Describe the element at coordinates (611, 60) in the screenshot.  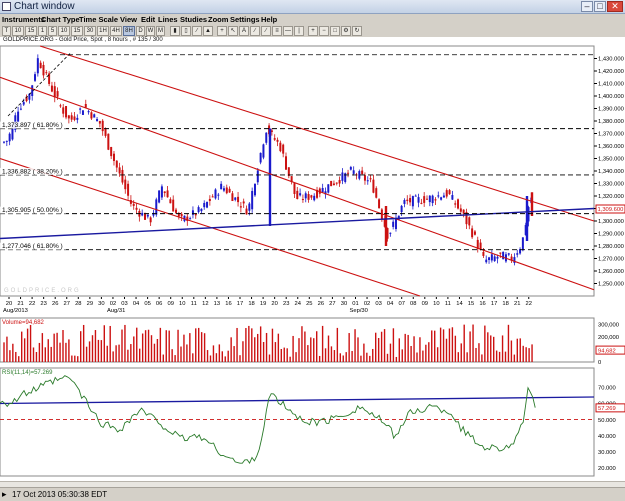
I see `price-tick-label: 1,430.000` at that location.